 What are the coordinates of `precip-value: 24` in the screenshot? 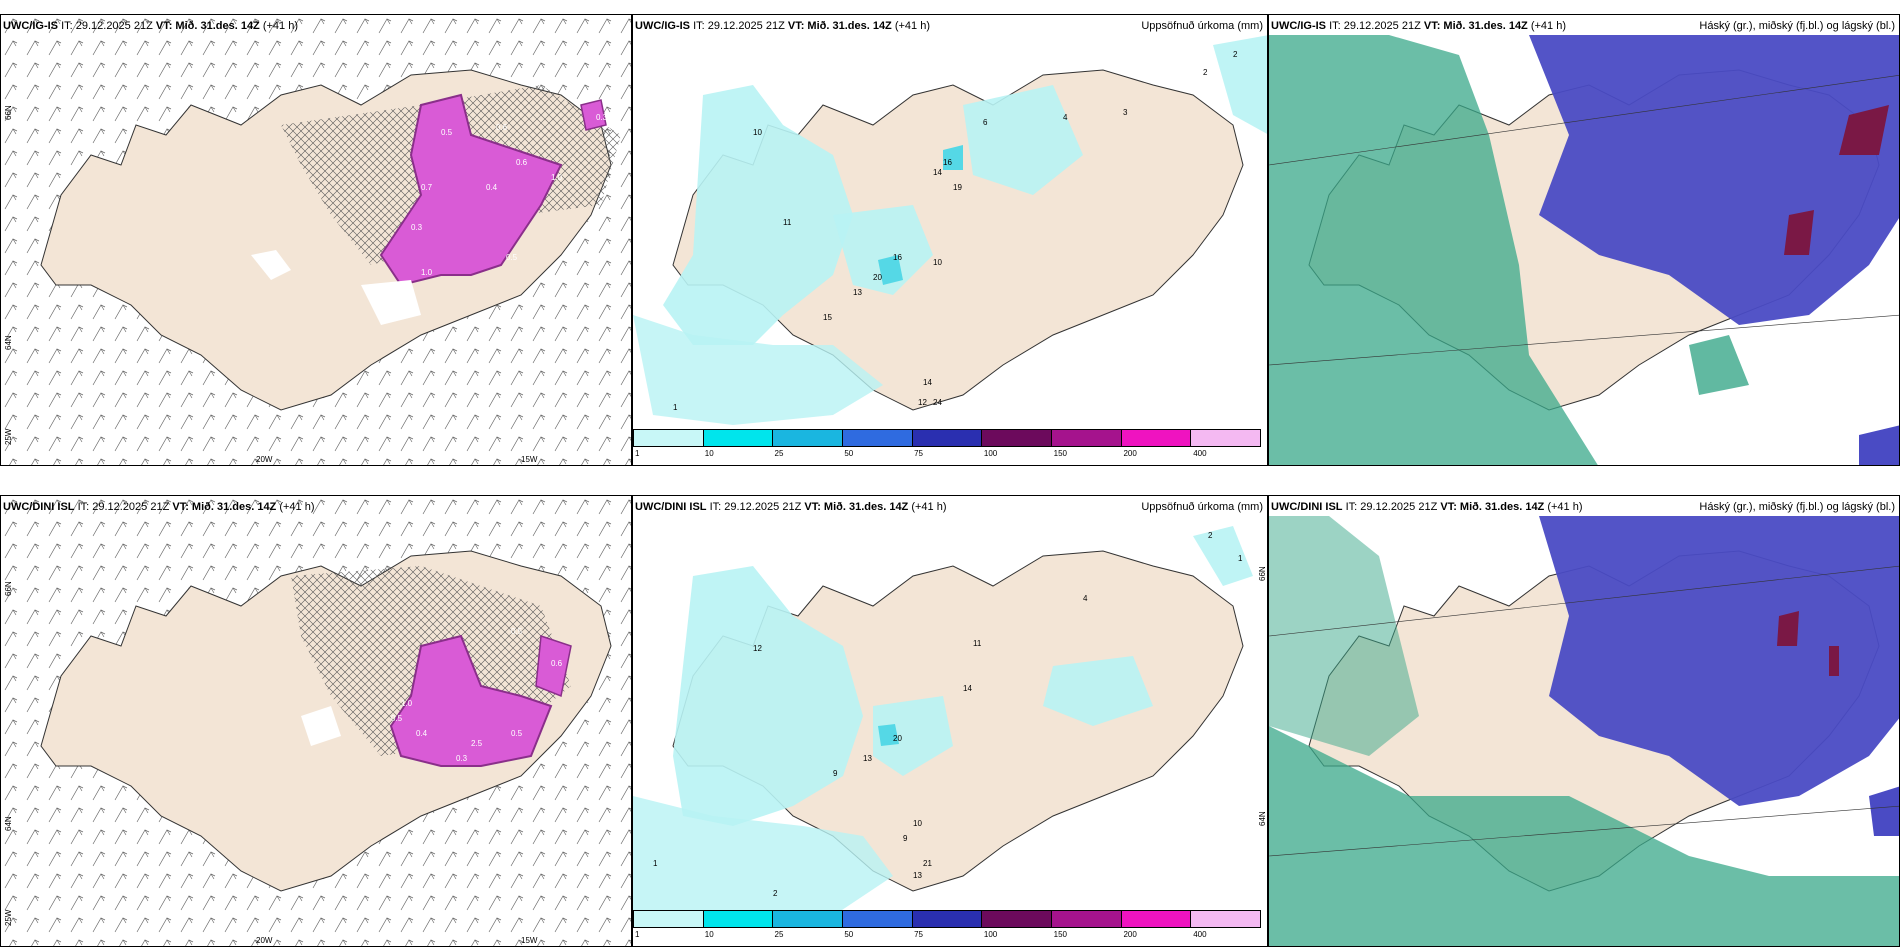 It's located at (937, 402).